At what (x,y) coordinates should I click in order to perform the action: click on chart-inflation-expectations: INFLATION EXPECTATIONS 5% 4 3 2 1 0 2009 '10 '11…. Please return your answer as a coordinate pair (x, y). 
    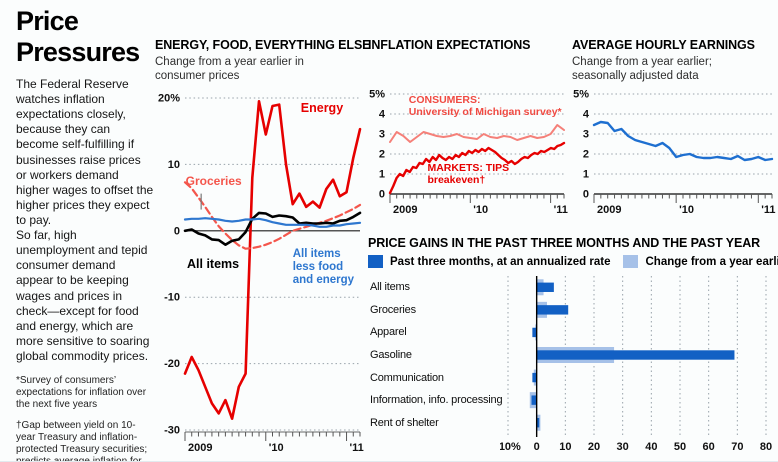
    Looking at the image, I should click on (468, 129).